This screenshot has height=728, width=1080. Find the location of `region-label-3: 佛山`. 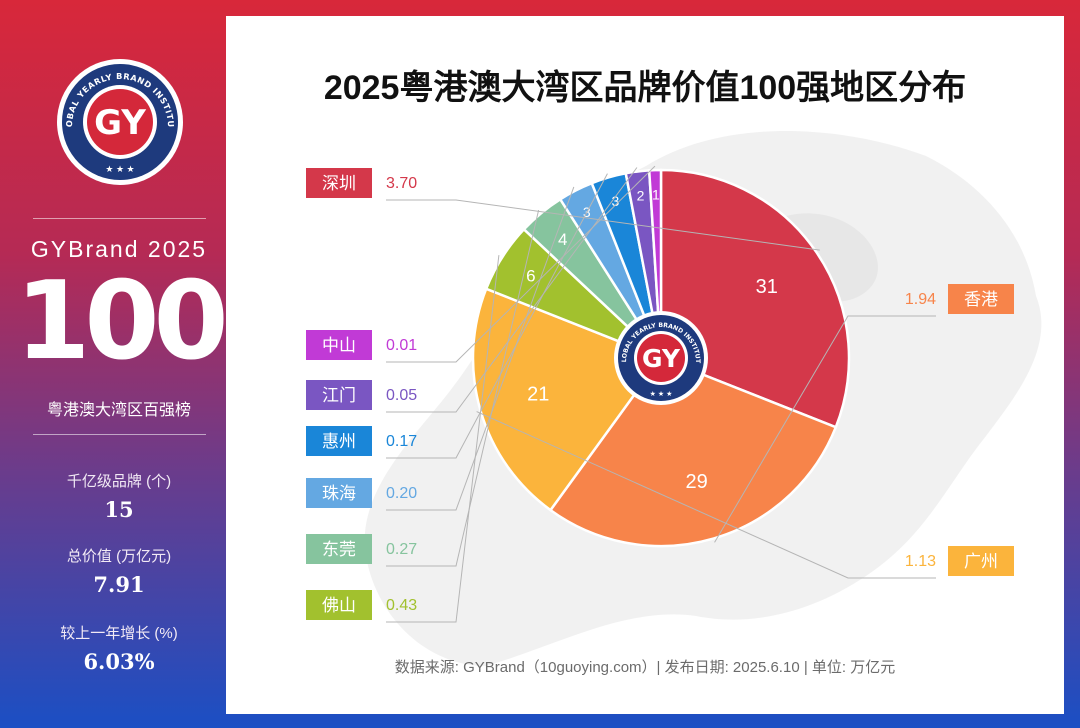

region-label-3: 佛山 is located at coordinates (339, 606).